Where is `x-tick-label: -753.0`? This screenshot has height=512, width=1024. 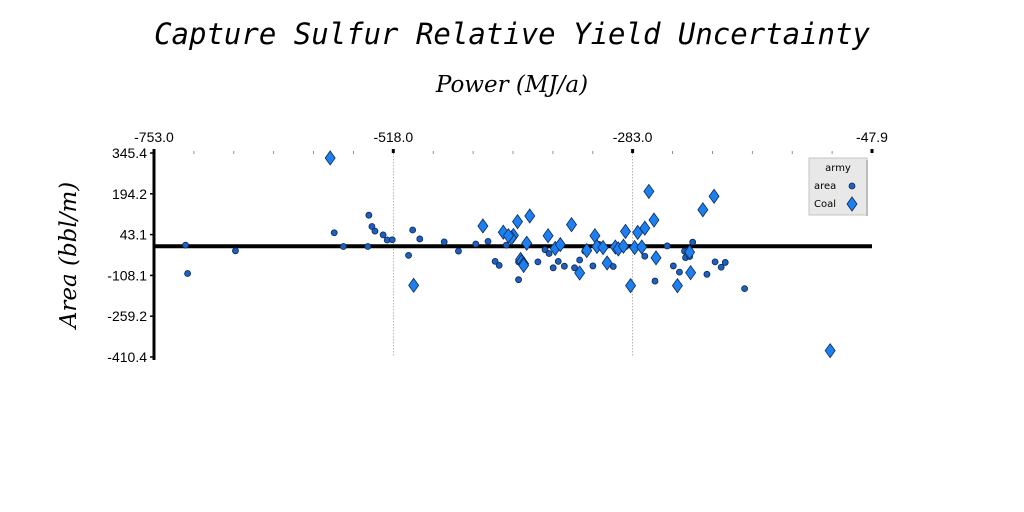 x-tick-label: -753.0 is located at coordinates (154, 137).